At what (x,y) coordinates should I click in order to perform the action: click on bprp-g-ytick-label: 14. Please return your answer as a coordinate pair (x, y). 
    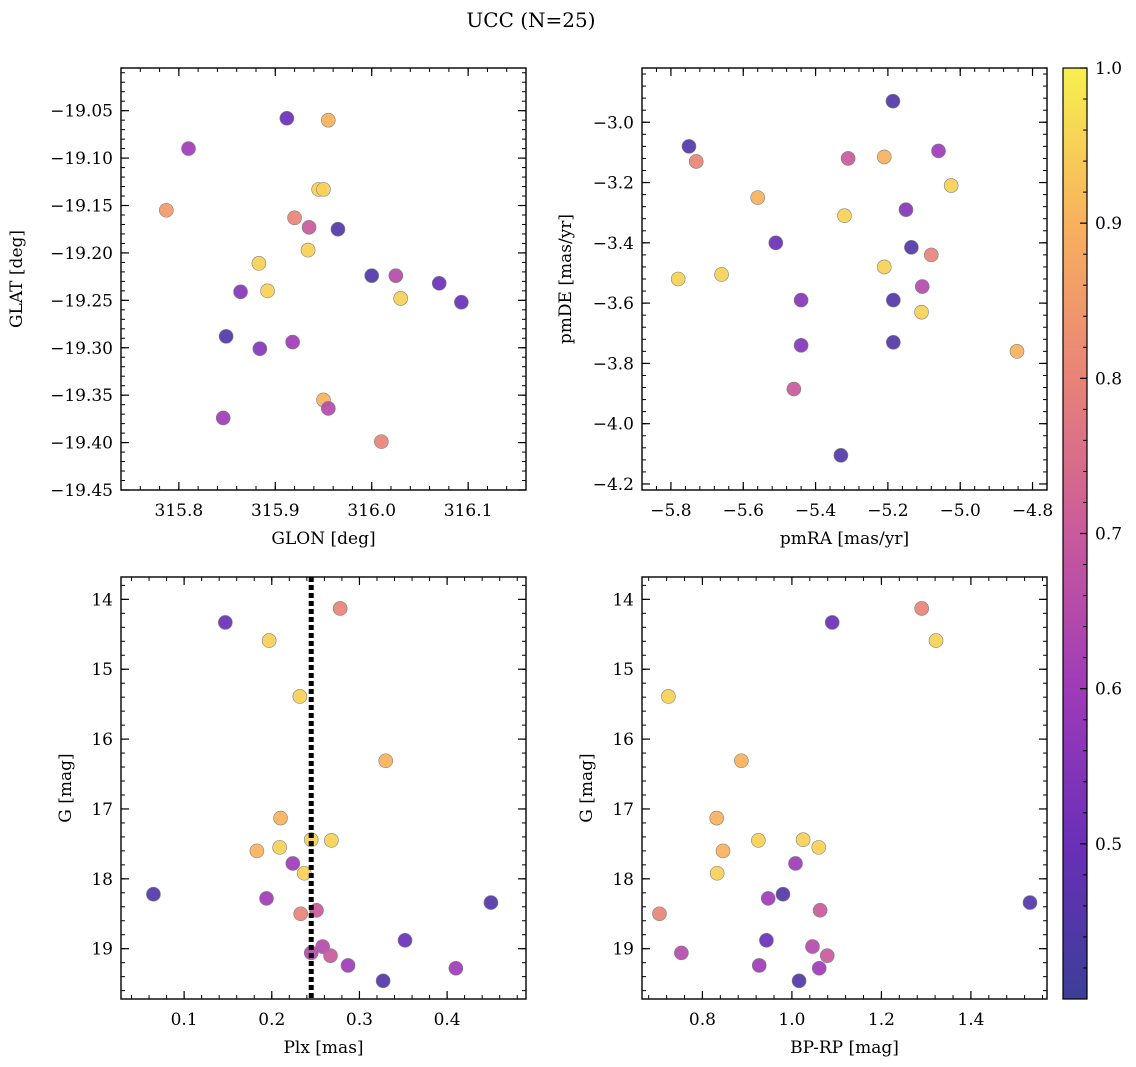
    Looking at the image, I should click on (623, 600).